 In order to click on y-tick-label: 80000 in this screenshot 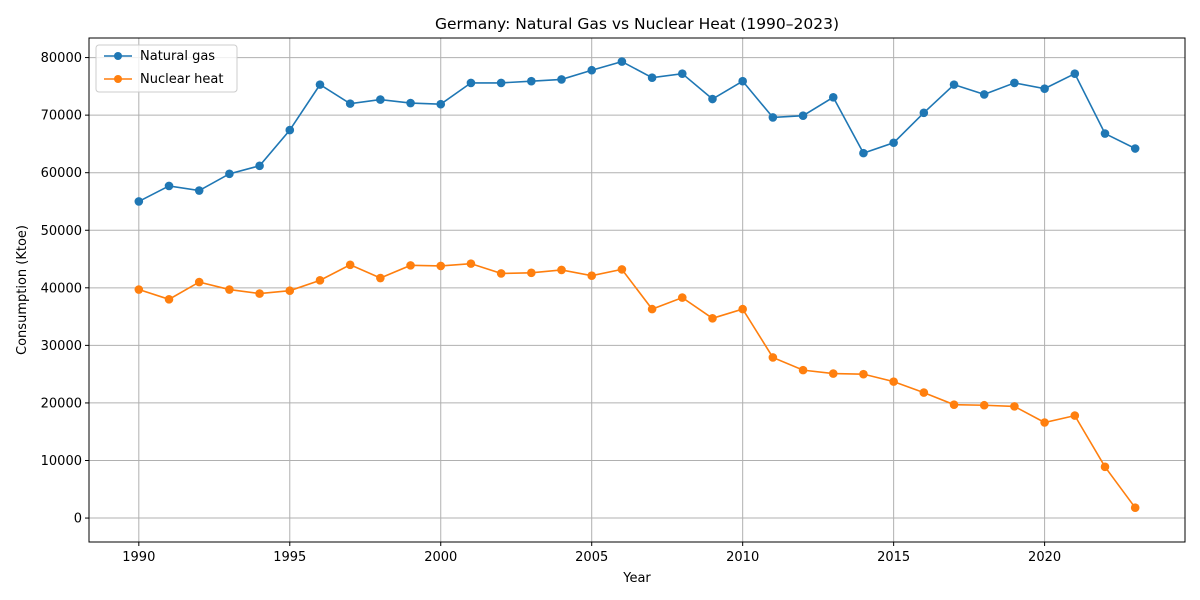, I will do `click(61, 58)`.